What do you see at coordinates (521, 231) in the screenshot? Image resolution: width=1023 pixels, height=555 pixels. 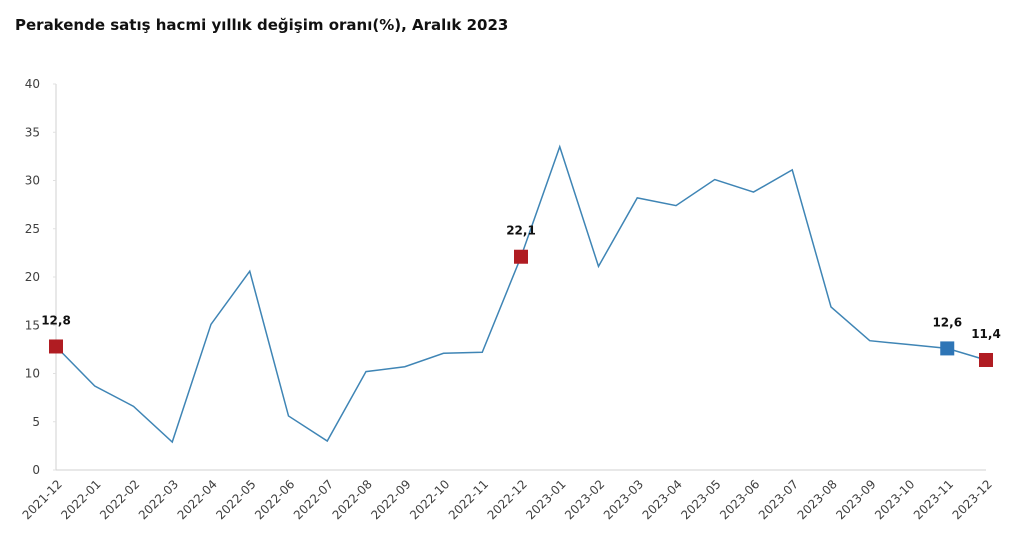 I see `value-label: 22,1` at bounding box center [521, 231].